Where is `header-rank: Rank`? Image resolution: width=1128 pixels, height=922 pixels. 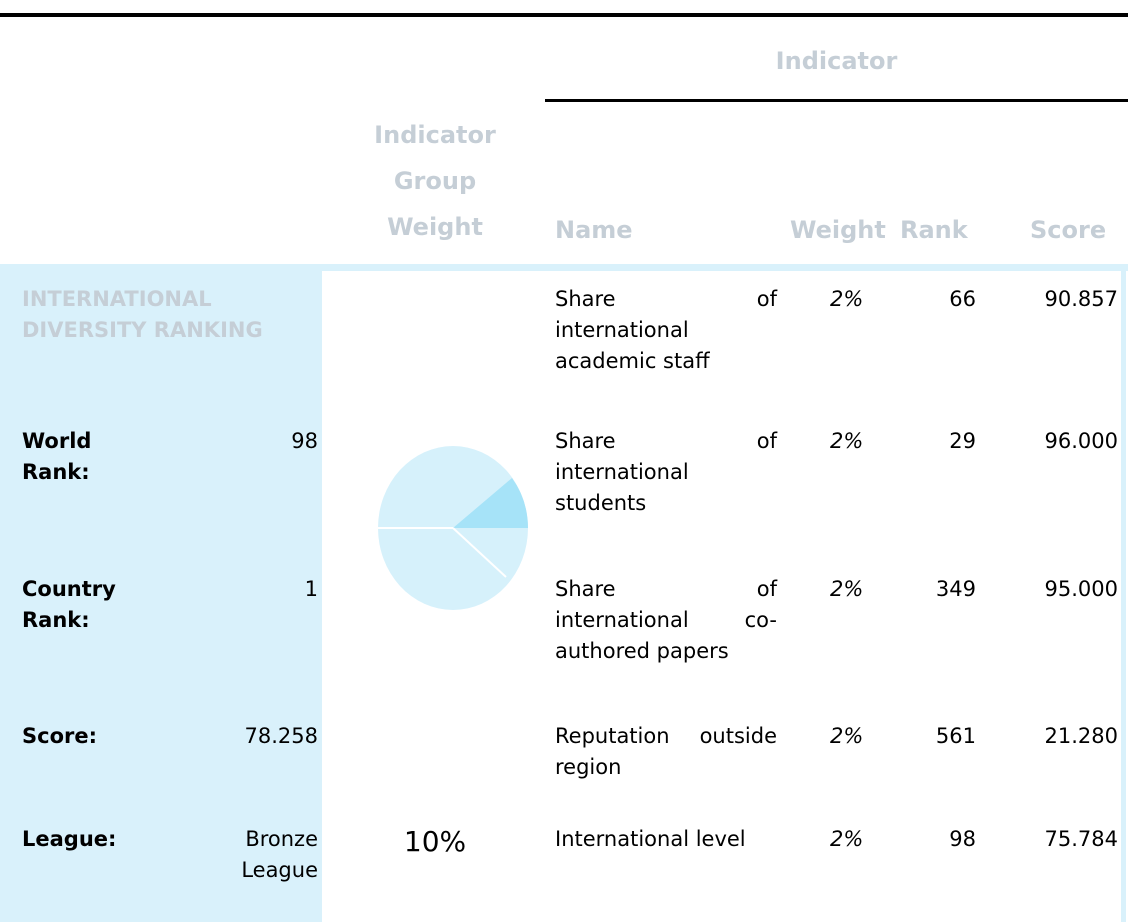
header-rank: Rank is located at coordinates (934, 230).